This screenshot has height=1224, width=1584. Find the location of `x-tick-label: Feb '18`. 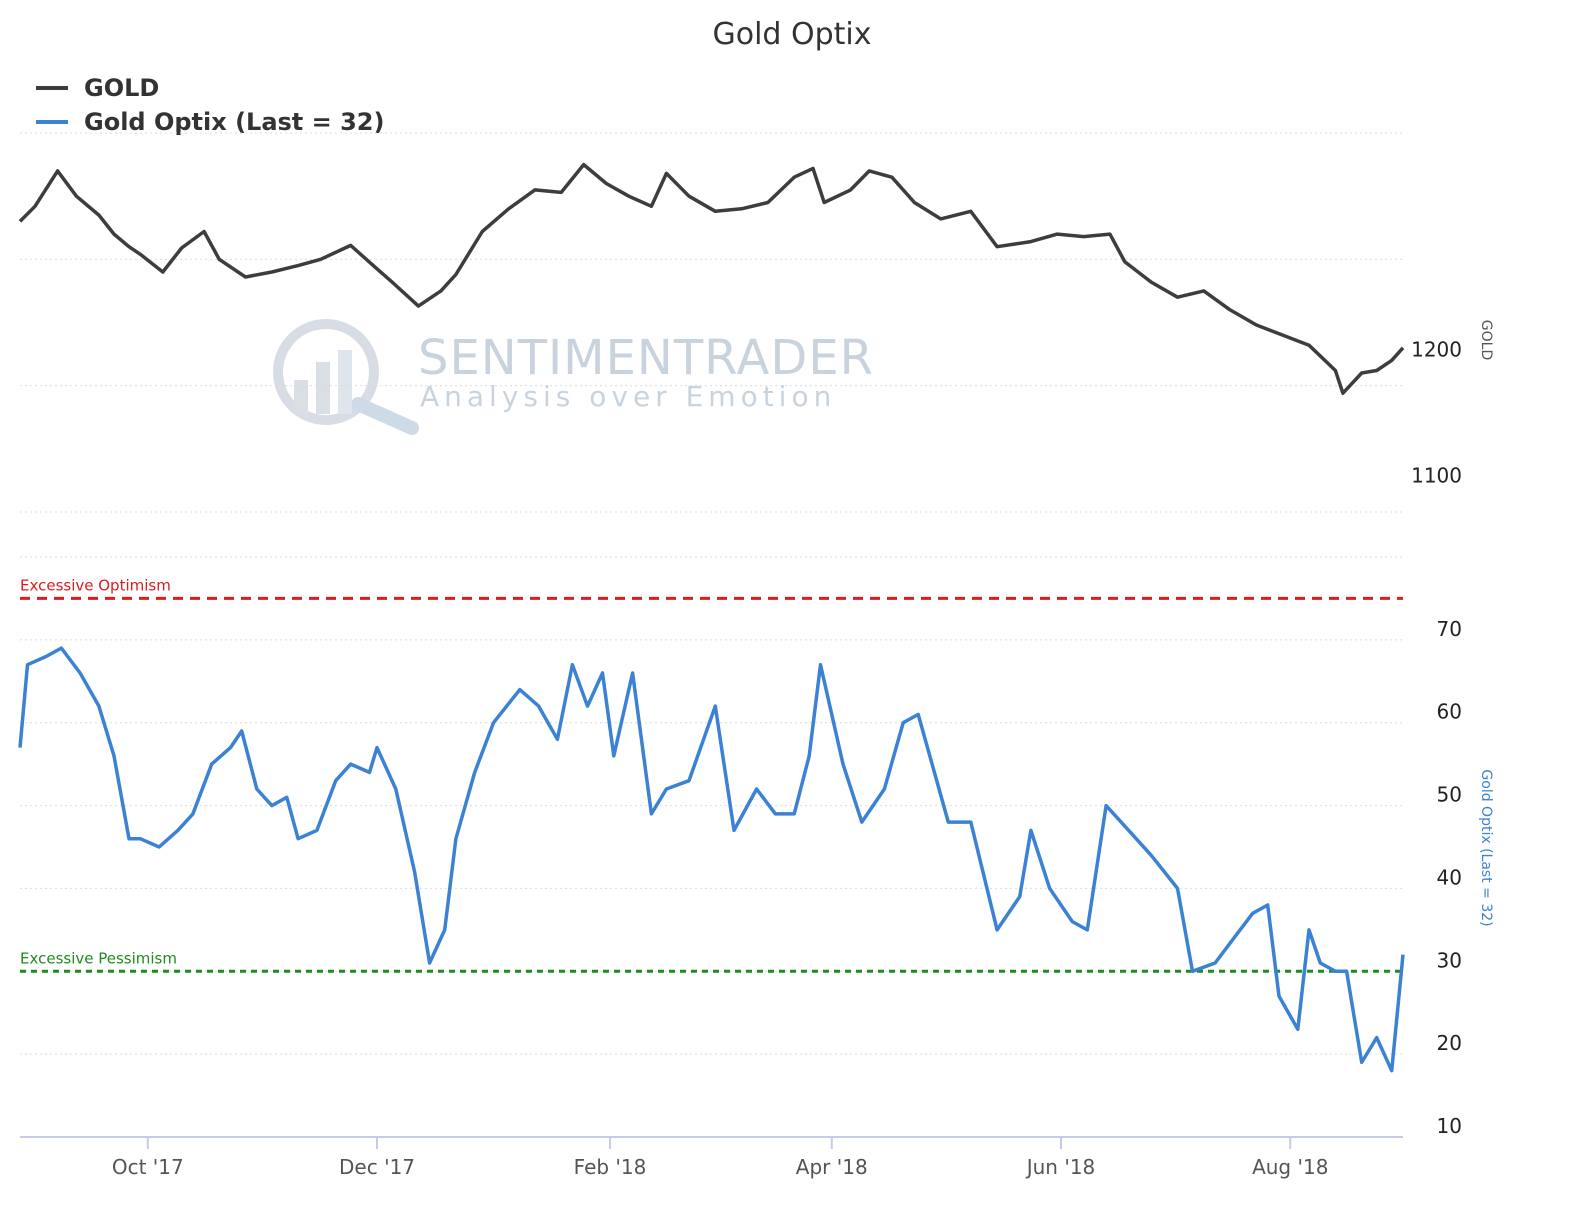

x-tick-label: Feb '18 is located at coordinates (610, 1167).